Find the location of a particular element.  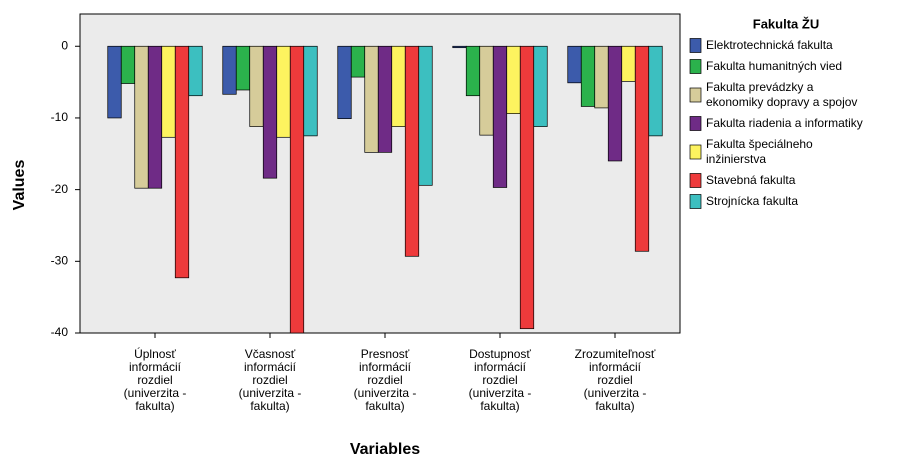

legend-label: Fakulta riadenia a informatiky is located at coordinates (784, 123).